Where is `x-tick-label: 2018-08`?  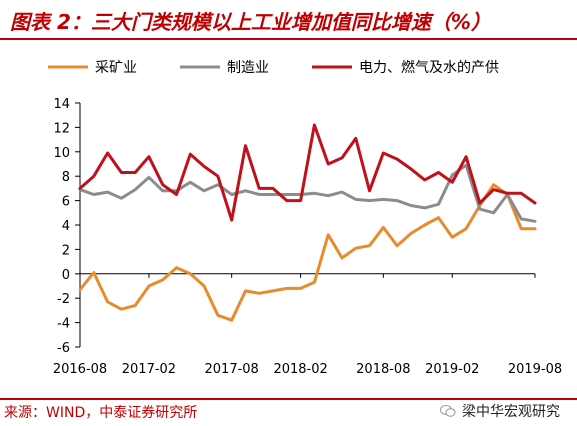
x-tick-label: 2018-08 is located at coordinates (383, 369).